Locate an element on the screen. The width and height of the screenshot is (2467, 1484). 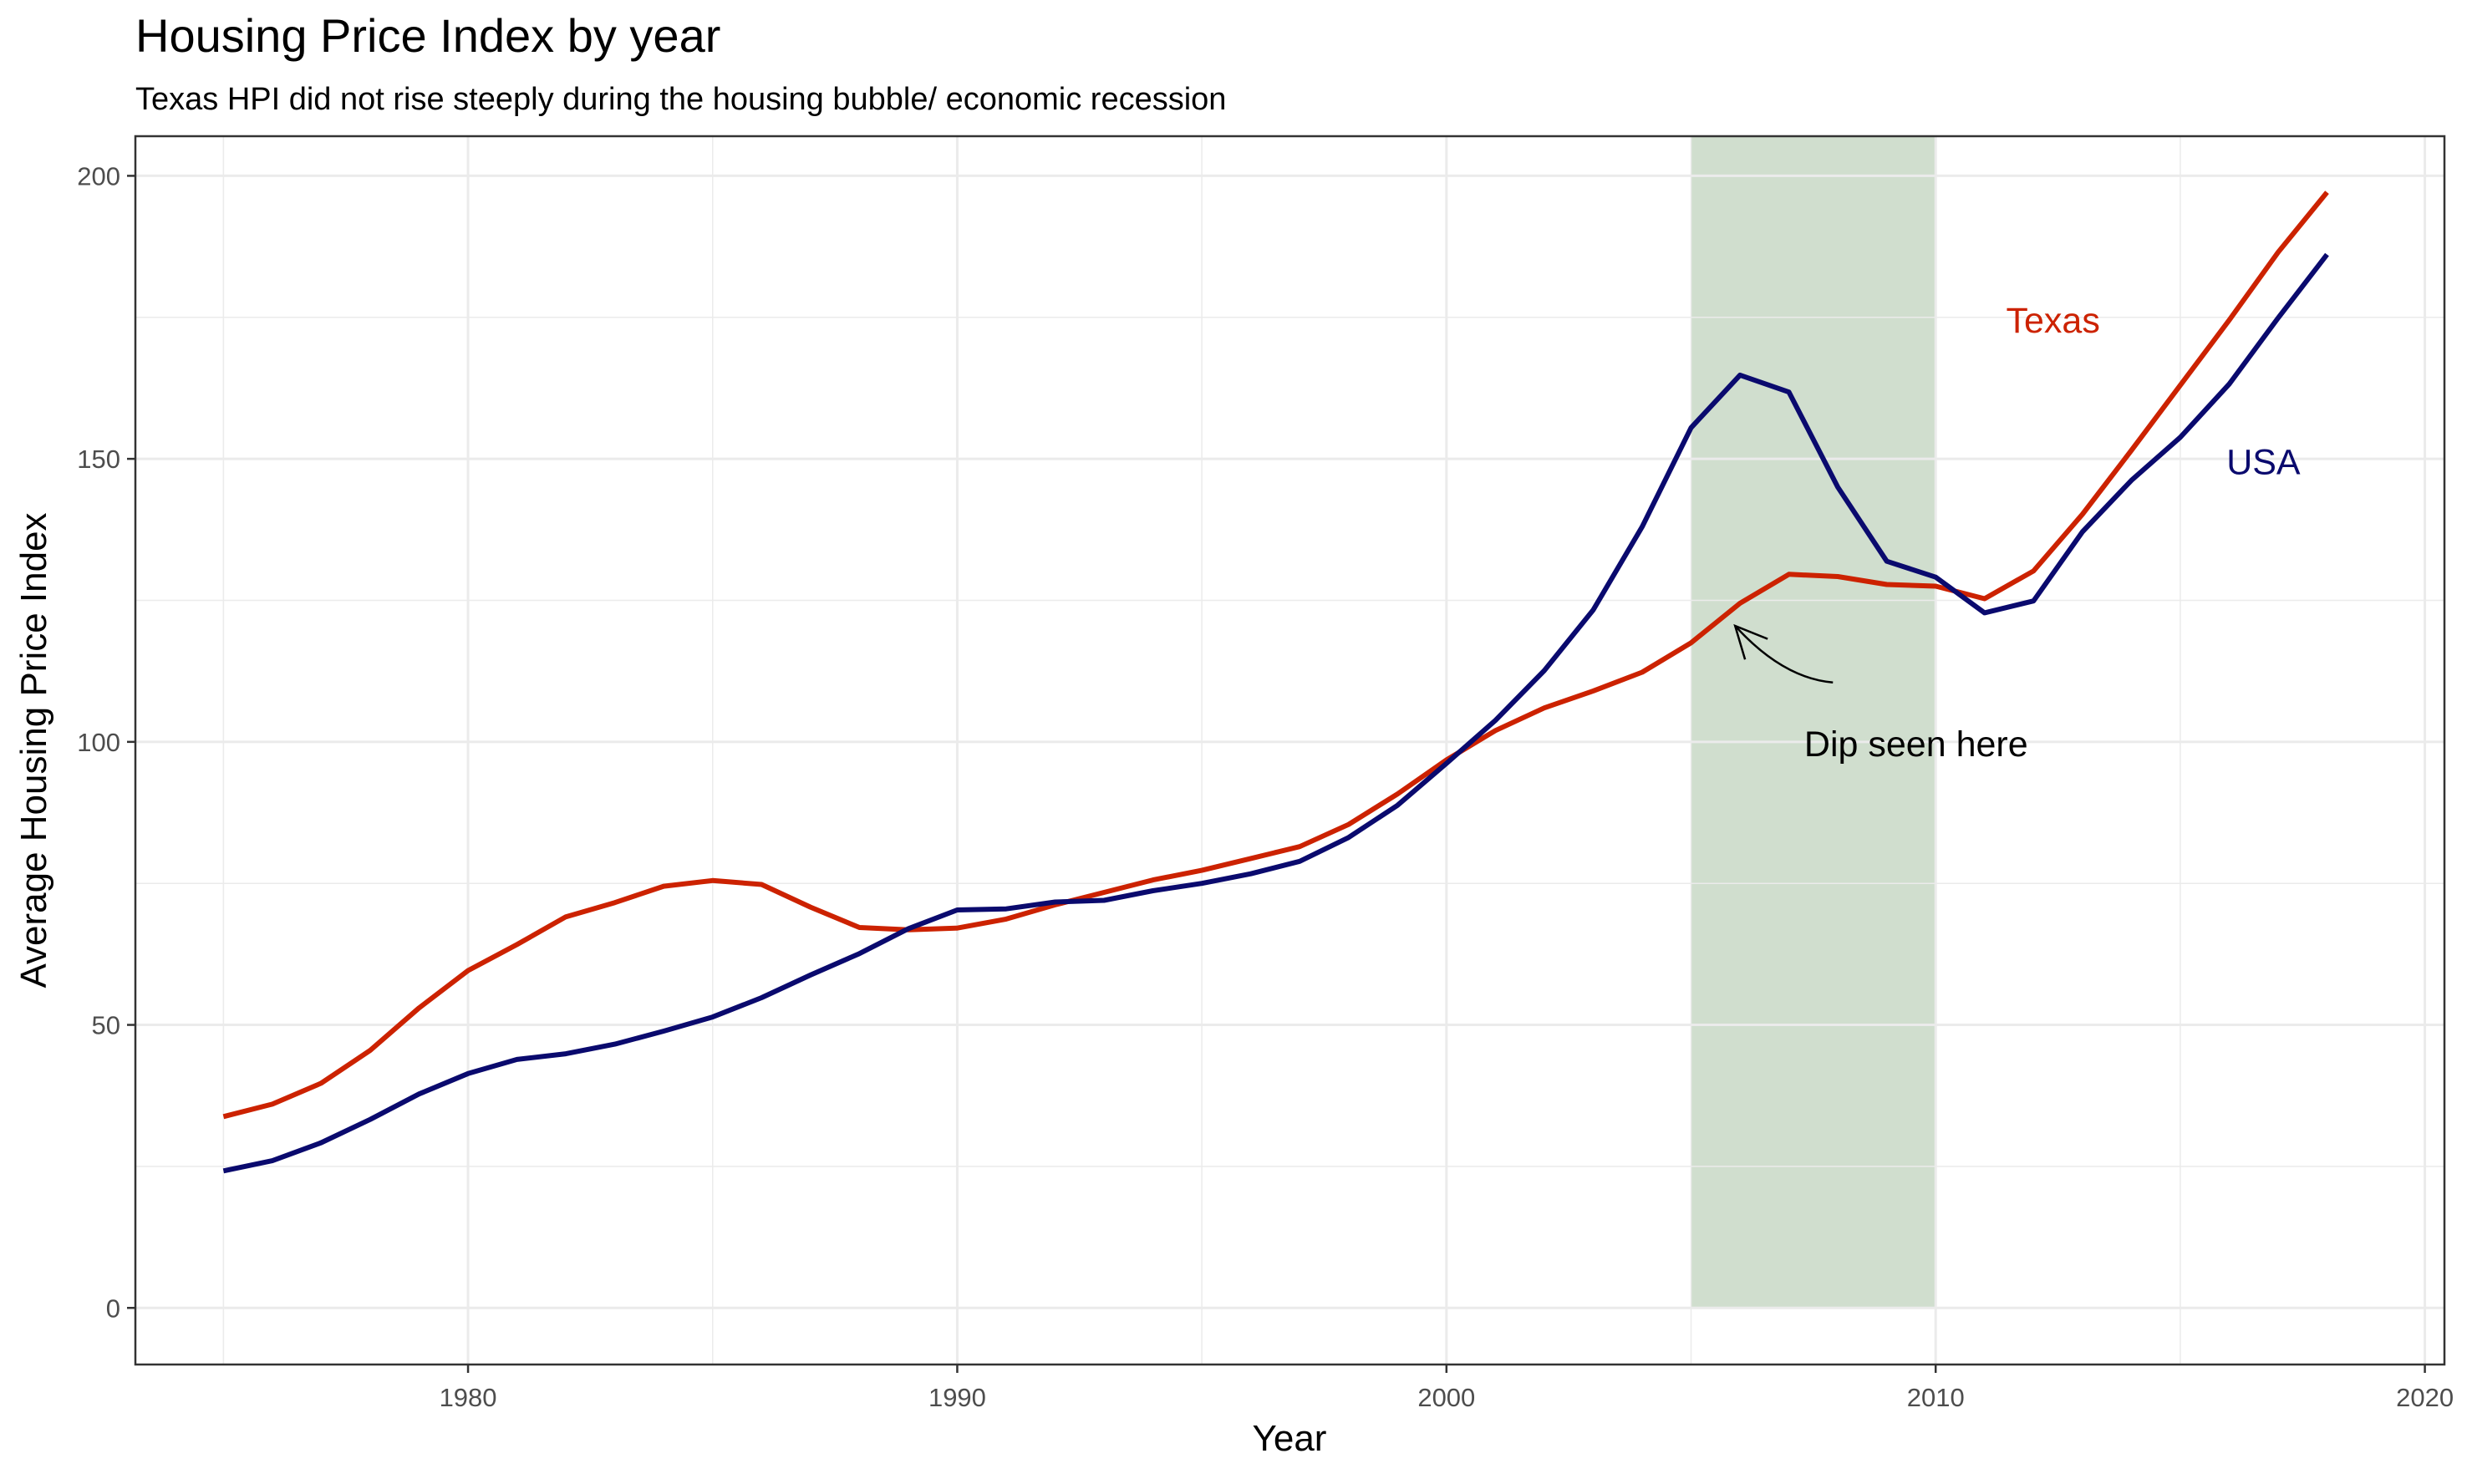
y-tick-label: 100 is located at coordinates (98, 742).